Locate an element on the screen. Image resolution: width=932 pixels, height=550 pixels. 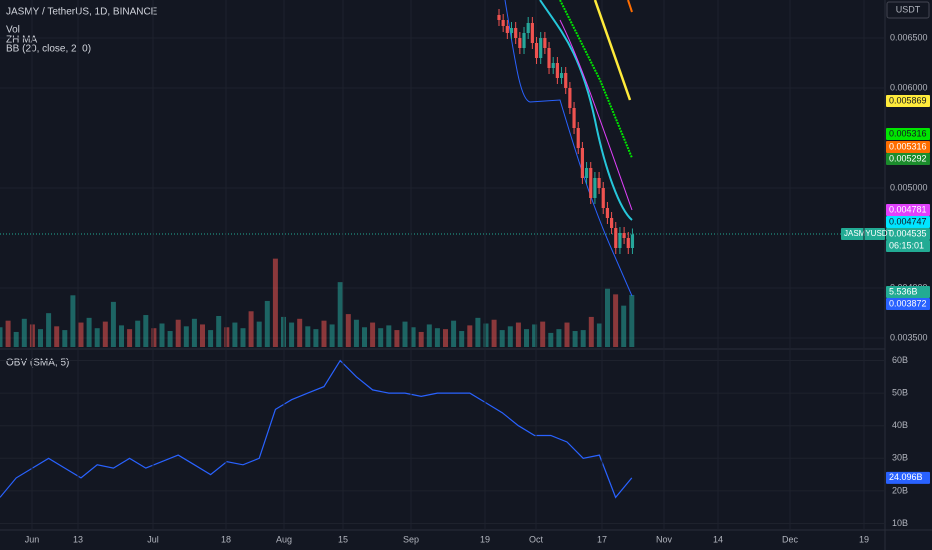
price-tick-label: 0.003500 is located at coordinates (909, 337).